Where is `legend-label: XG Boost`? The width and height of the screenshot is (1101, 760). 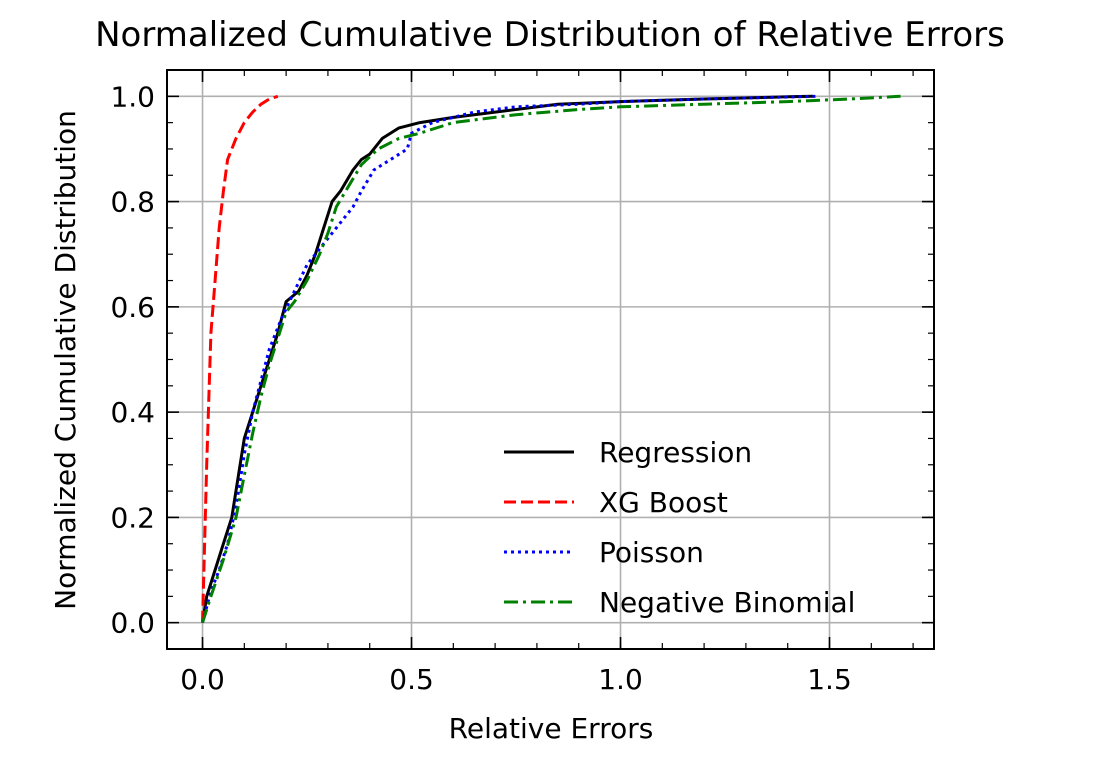
legend-label: XG Boost is located at coordinates (663, 502).